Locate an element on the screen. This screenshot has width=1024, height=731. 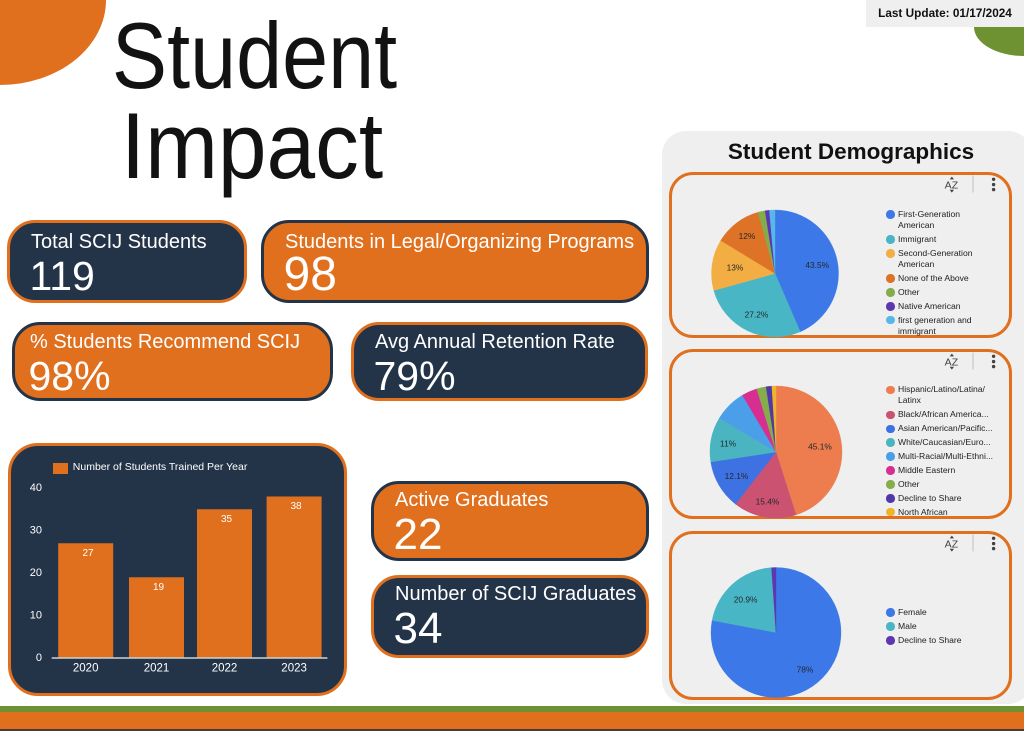
svg-text: 11% is located at coordinates (728, 444).